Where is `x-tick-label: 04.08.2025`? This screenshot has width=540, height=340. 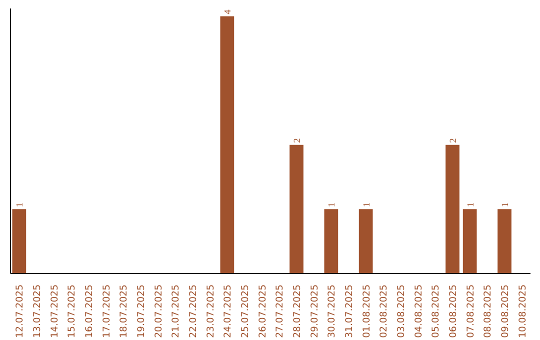 x-tick-label: 04.08.2025 is located at coordinates (418, 311).